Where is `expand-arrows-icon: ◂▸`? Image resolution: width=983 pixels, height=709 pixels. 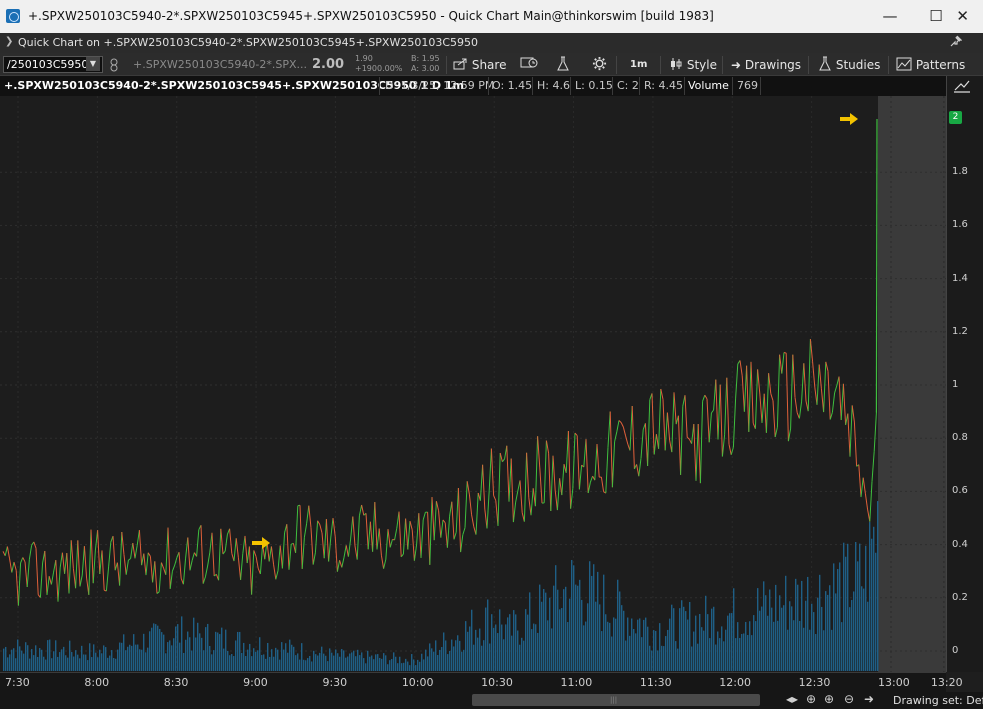
expand-arrows-icon: ◂▸ is located at coordinates (792, 699).